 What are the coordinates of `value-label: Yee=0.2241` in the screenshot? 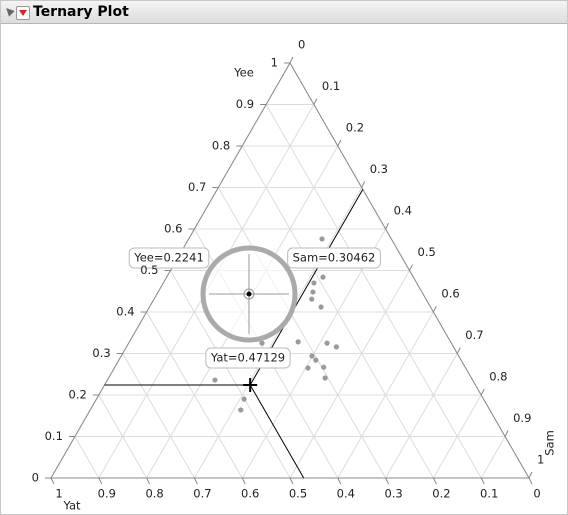 It's located at (168, 258).